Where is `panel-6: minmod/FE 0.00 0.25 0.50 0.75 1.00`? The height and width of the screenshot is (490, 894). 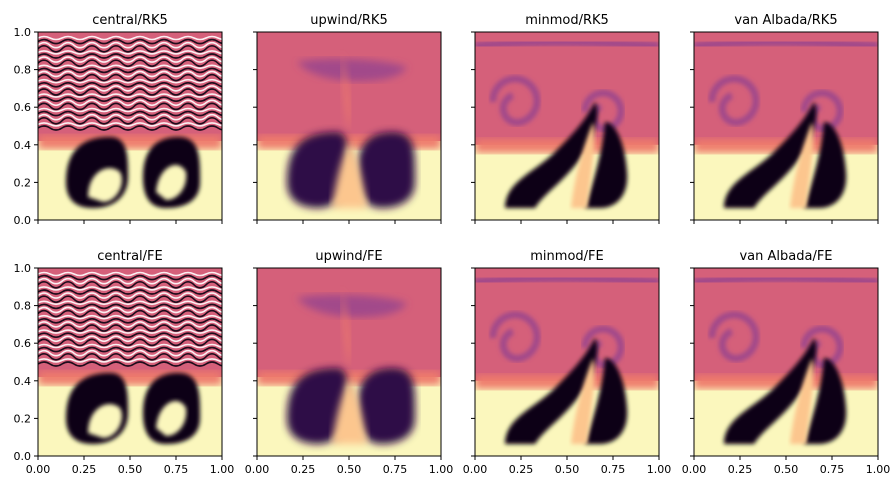 panel-6: minmod/FE 0.00 0.25 0.50 0.75 1.00 is located at coordinates (567, 362).